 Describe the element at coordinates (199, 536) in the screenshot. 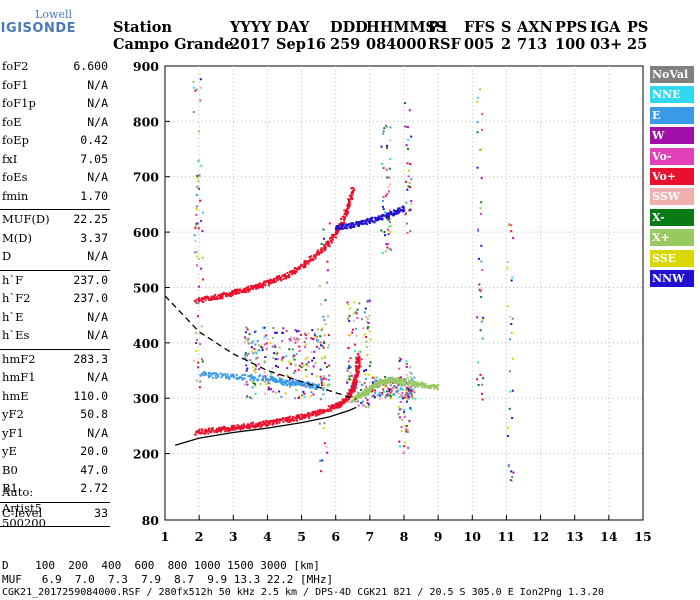

I see `x-tick-label: 2` at that location.